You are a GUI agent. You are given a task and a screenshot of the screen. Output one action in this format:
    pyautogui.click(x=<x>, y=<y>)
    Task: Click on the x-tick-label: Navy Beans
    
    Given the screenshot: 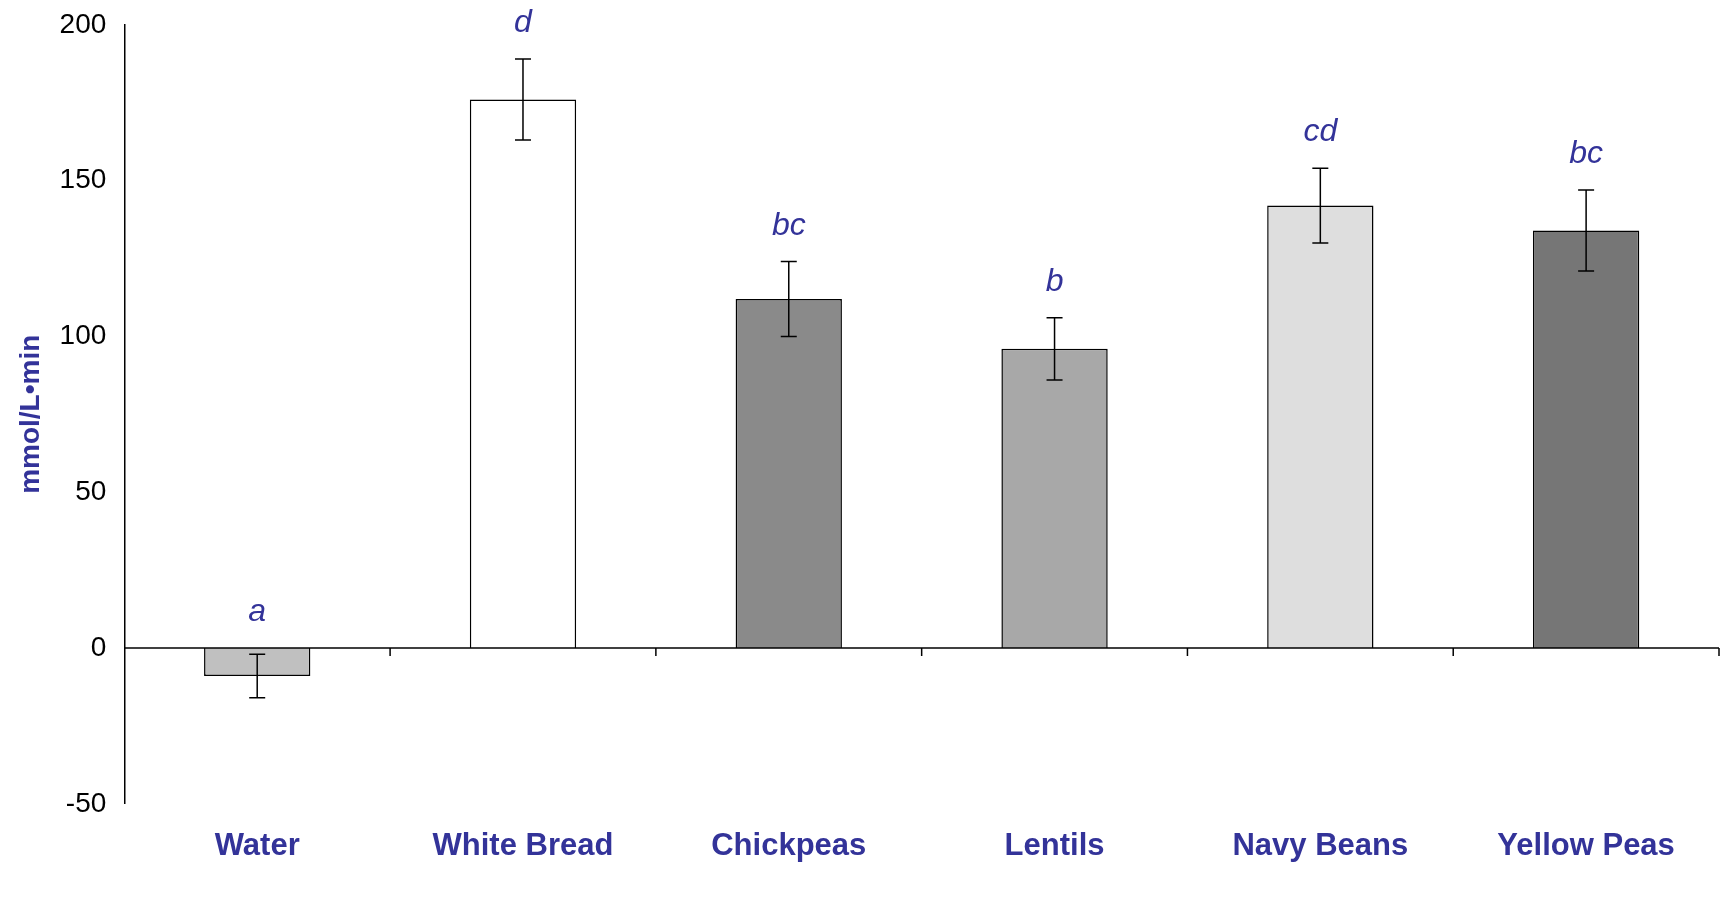 What is the action you would take?
    pyautogui.click(x=1320, y=844)
    